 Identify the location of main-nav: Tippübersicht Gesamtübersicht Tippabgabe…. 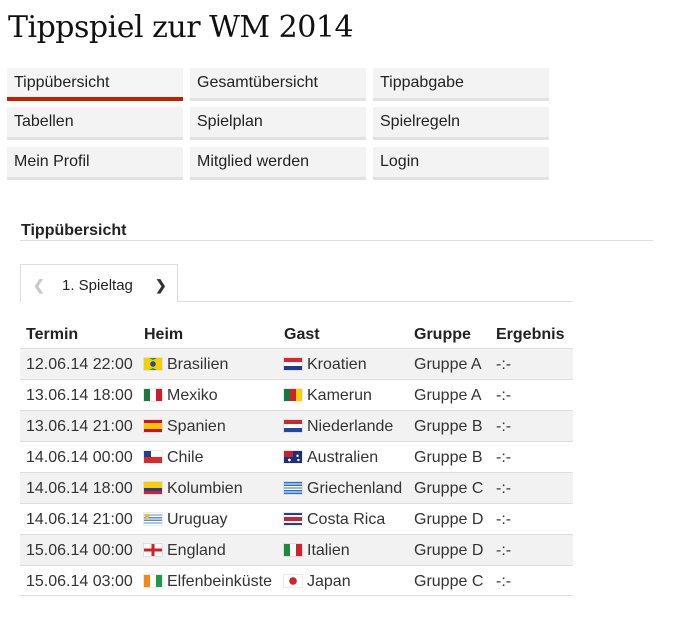
(278, 125).